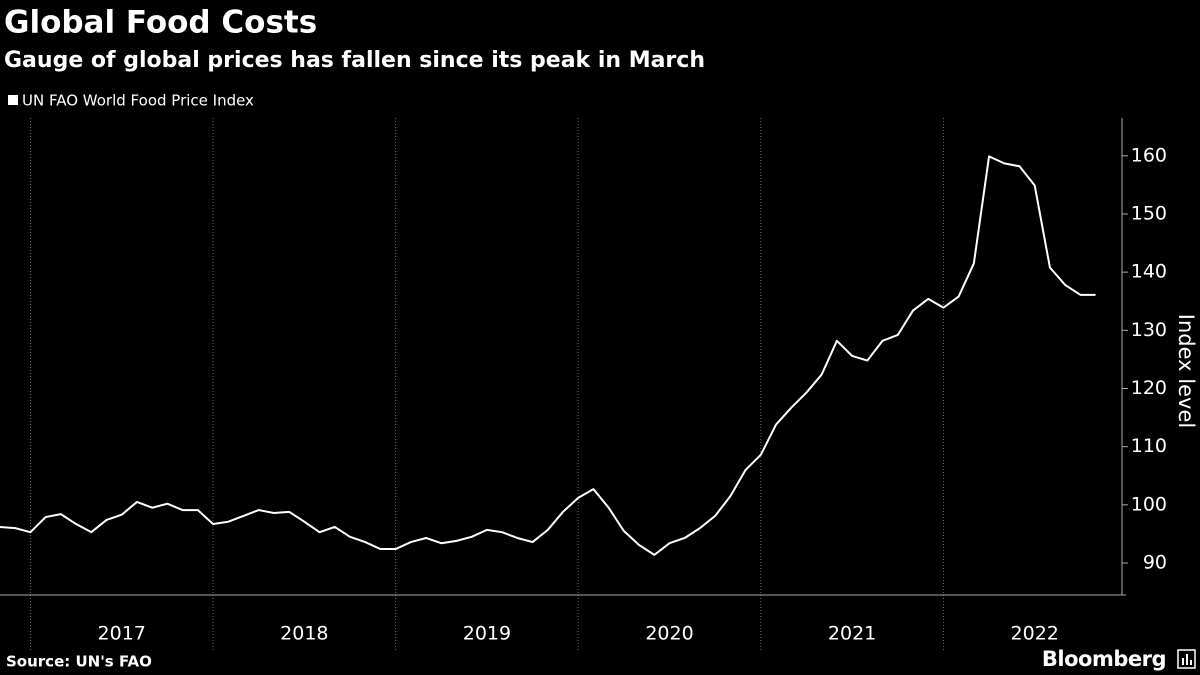  What do you see at coordinates (1104, 659) in the screenshot?
I see `brand: Bloomberg` at bounding box center [1104, 659].